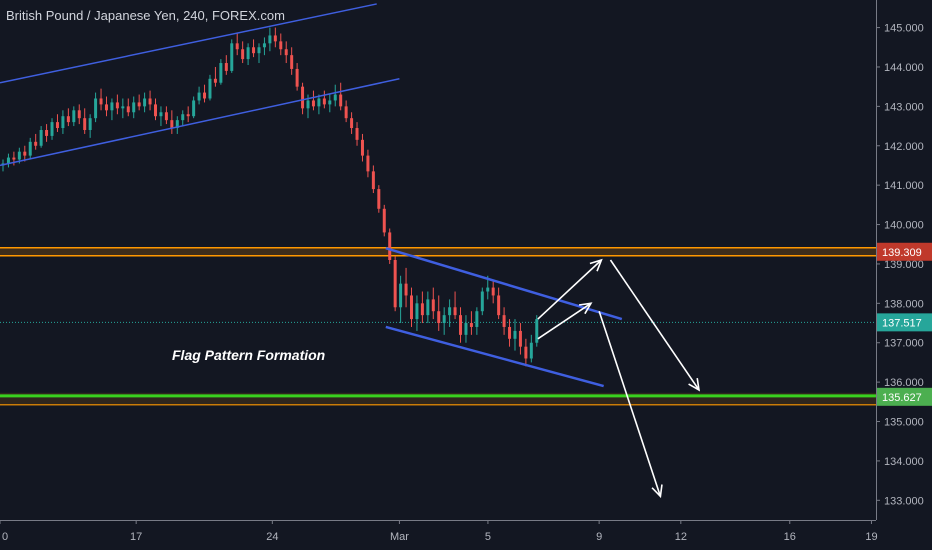 The height and width of the screenshot is (550, 932). I want to click on price-tick-label: 139.000, so click(904, 265).